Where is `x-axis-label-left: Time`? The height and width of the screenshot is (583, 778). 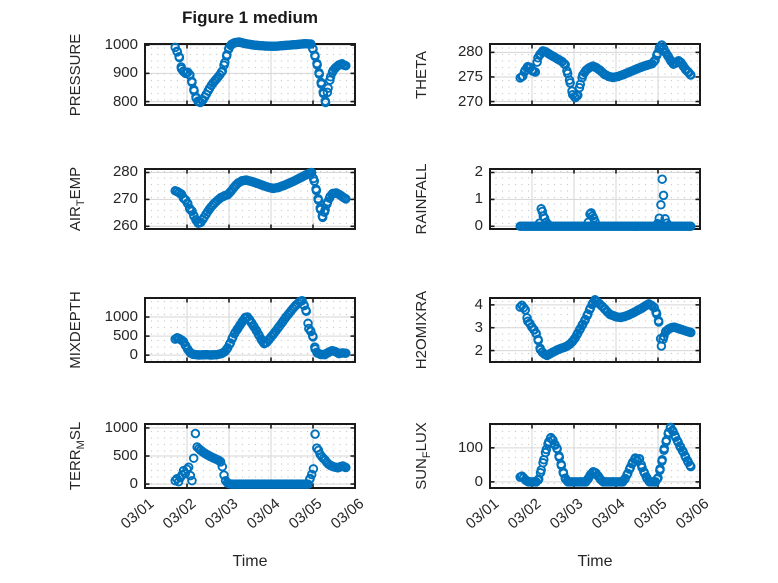 x-axis-label-left: Time is located at coordinates (250, 561).